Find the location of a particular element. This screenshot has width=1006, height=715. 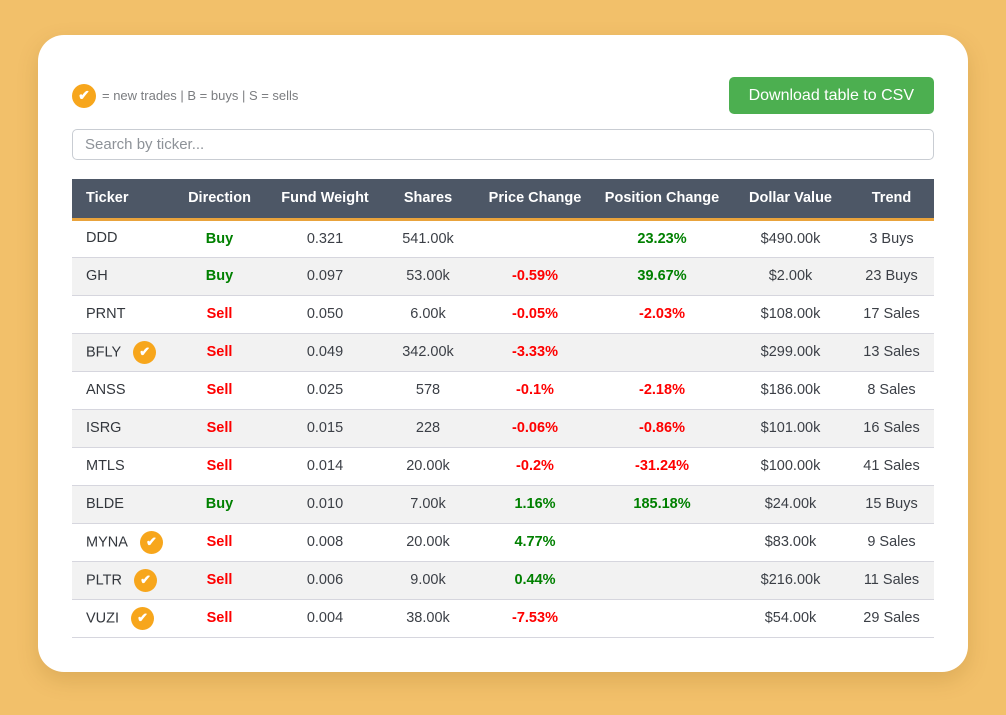

fund-weight-cell: 0.008 is located at coordinates (325, 542).